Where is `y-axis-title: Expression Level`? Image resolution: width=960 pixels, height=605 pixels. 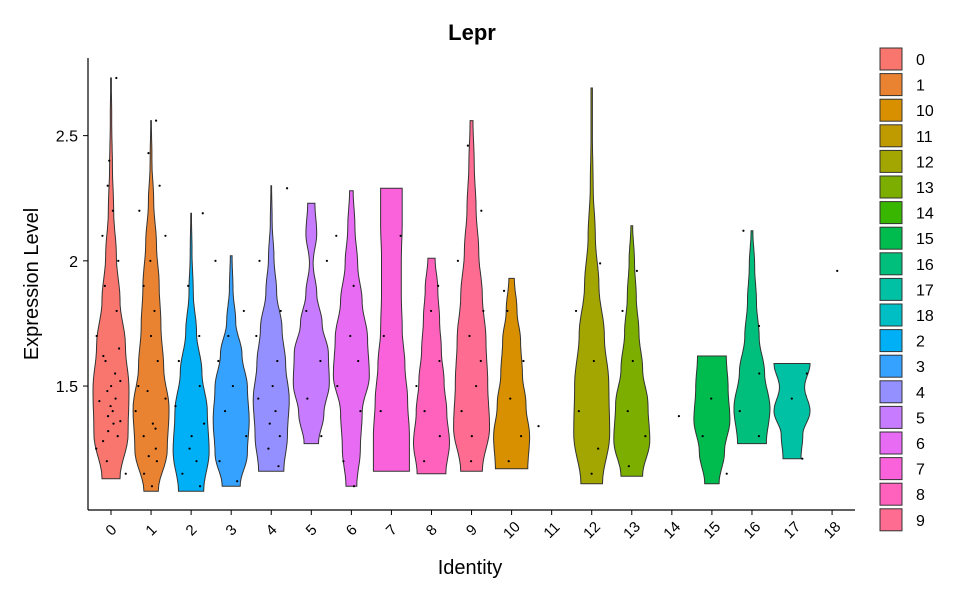
y-axis-title: Expression Level is located at coordinates (32, 284).